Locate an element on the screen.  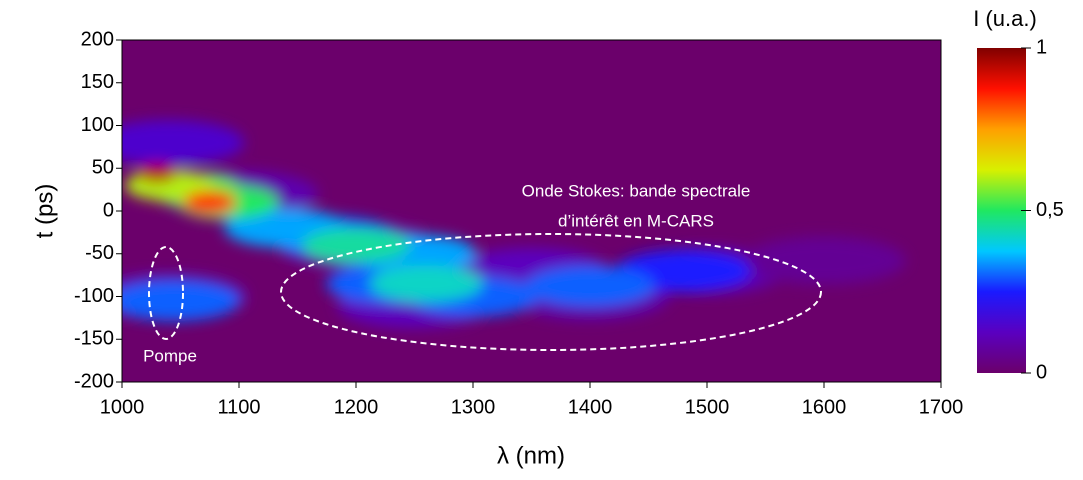
y-tick-label: 200 is located at coordinates (97, 39).